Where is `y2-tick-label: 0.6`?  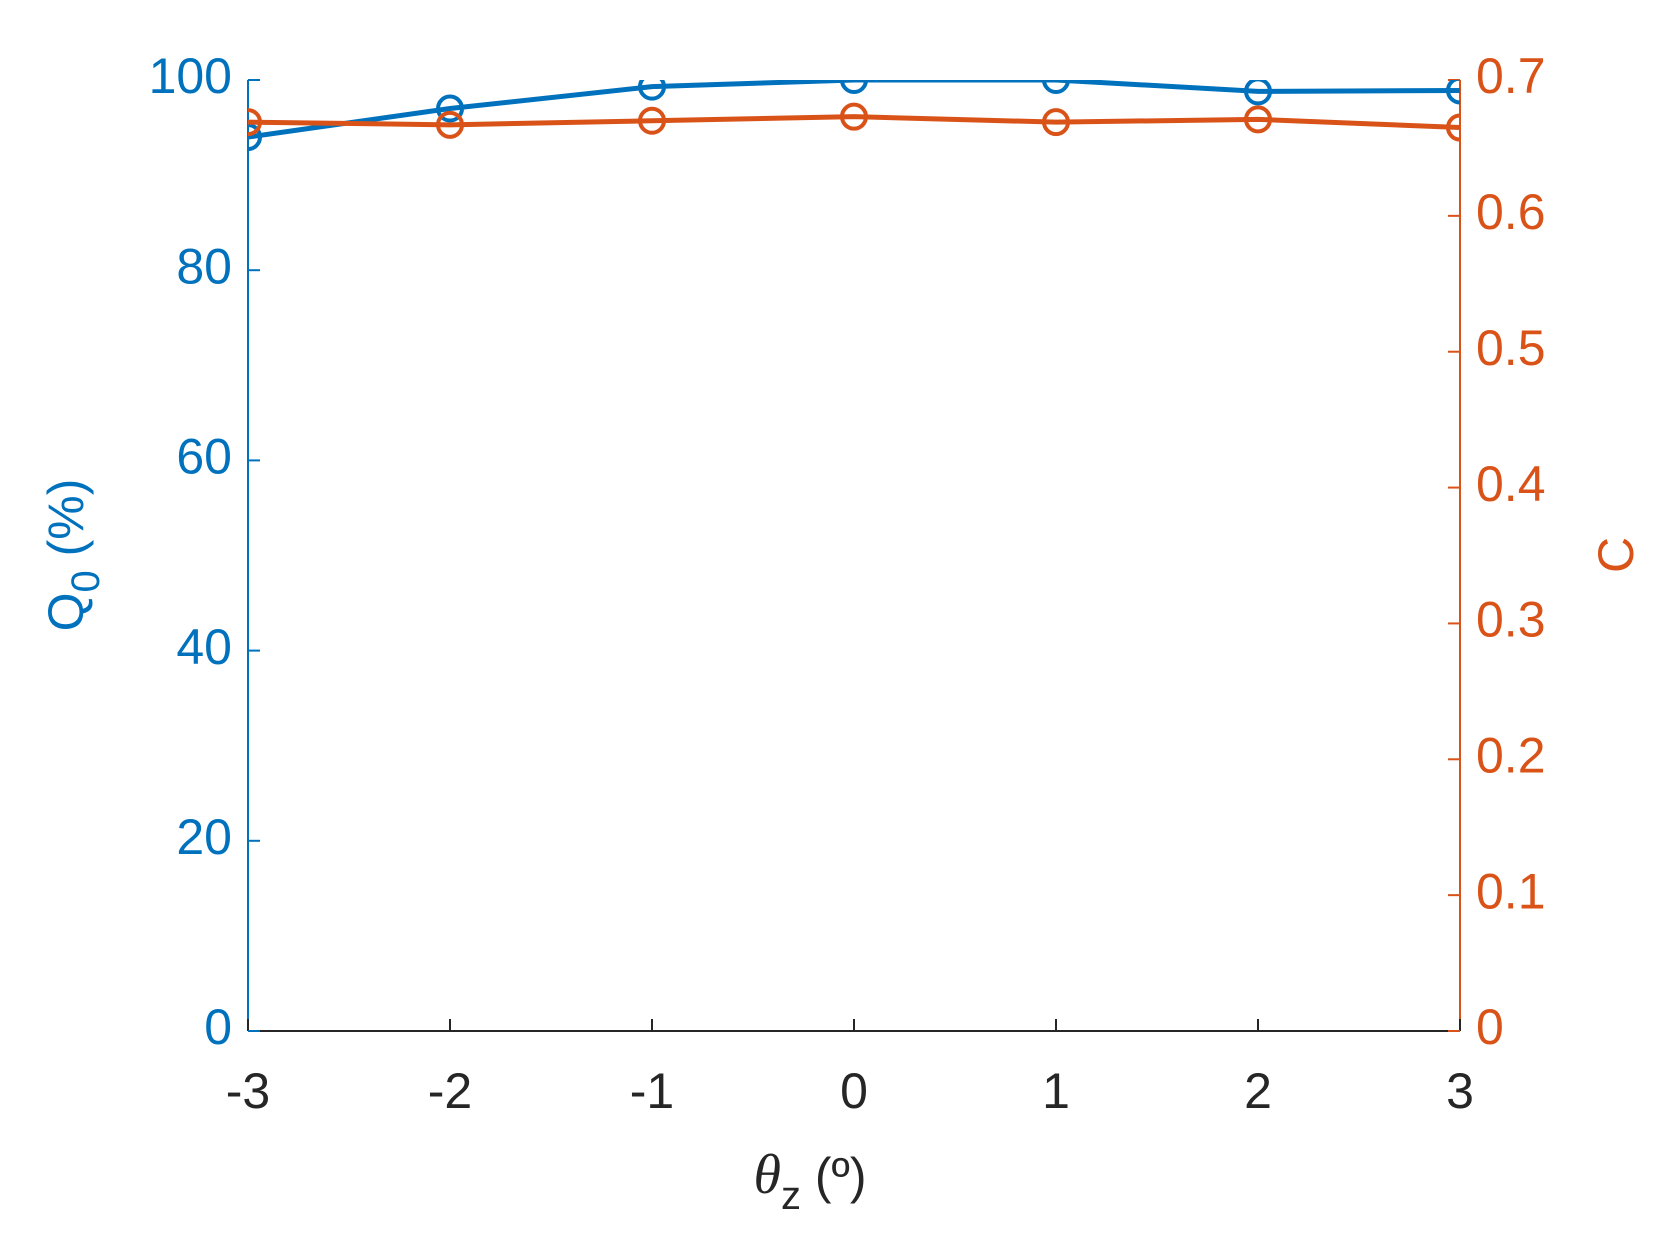
y2-tick-label: 0.6 is located at coordinates (1511, 212).